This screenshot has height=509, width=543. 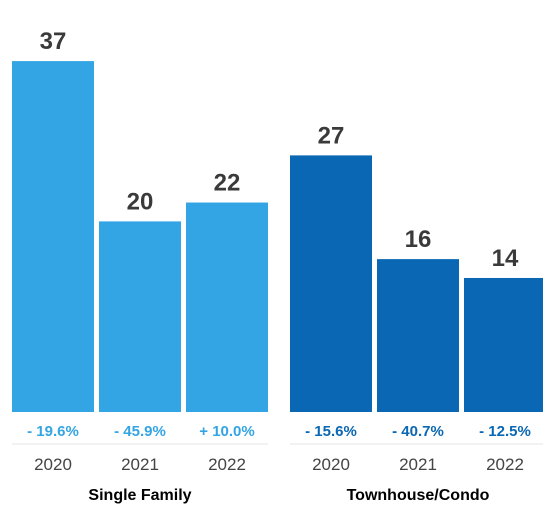 What do you see at coordinates (503, 343) in the screenshot?
I see `townhouse-condo-bar-2022` at bounding box center [503, 343].